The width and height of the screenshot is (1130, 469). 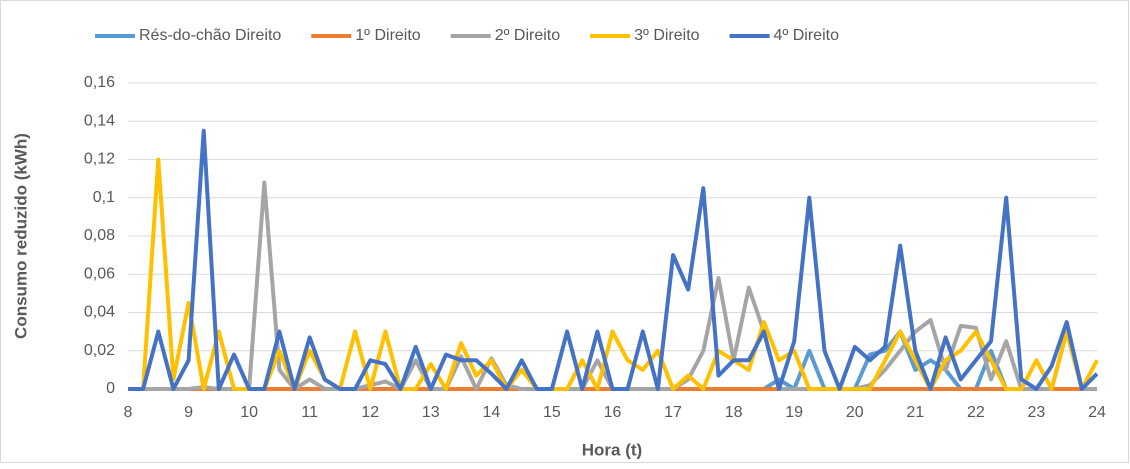 I want to click on y-tick-label: 0,06, so click(x=99, y=273).